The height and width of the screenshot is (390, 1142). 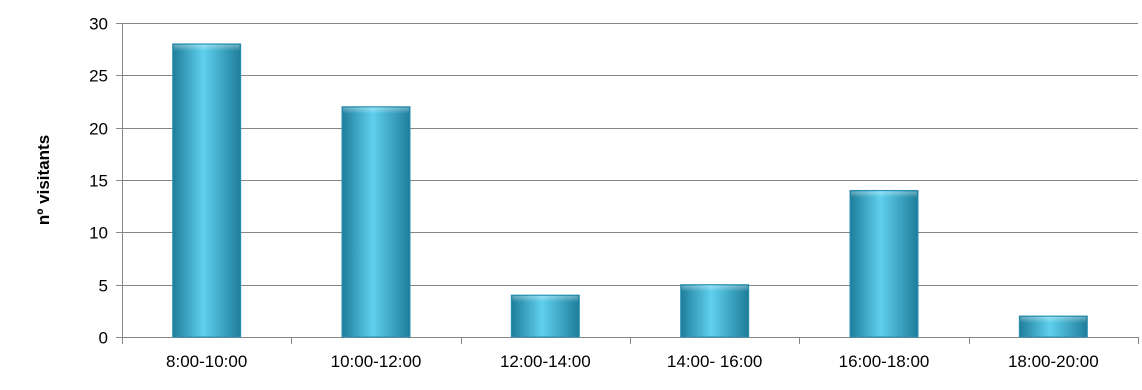 What do you see at coordinates (545, 361) in the screenshot?
I see `x-tick-label: 12:00-14:00` at bounding box center [545, 361].